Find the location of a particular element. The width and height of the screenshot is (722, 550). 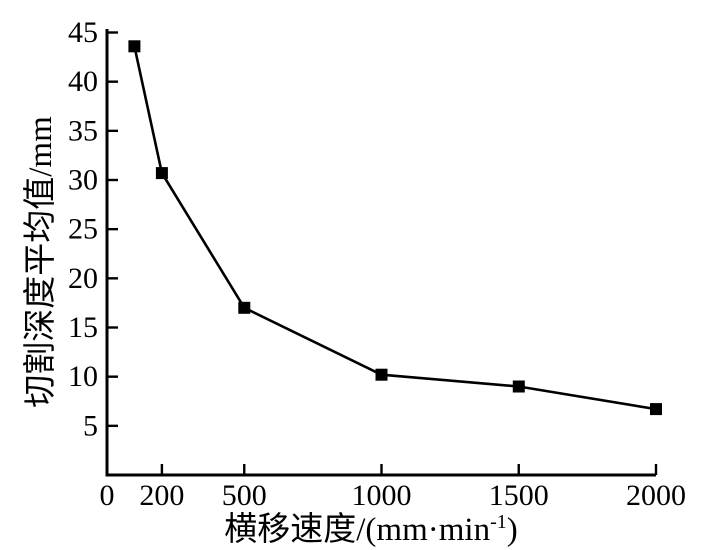

x-tick-label: 500 is located at coordinates (244, 495).